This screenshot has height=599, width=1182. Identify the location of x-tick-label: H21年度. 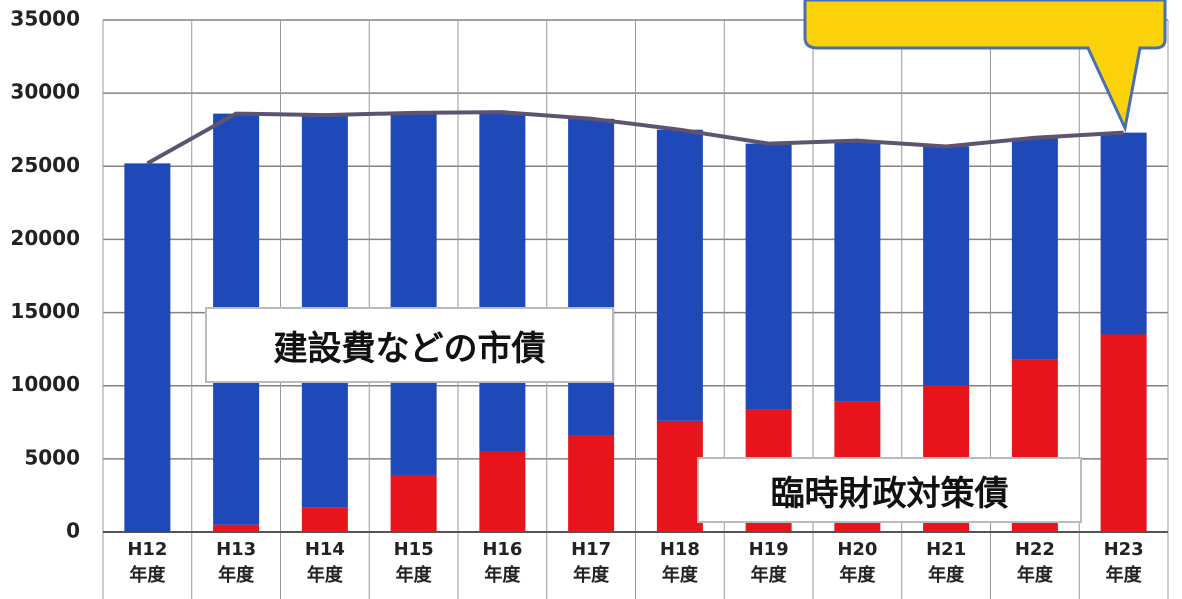
(946, 562).